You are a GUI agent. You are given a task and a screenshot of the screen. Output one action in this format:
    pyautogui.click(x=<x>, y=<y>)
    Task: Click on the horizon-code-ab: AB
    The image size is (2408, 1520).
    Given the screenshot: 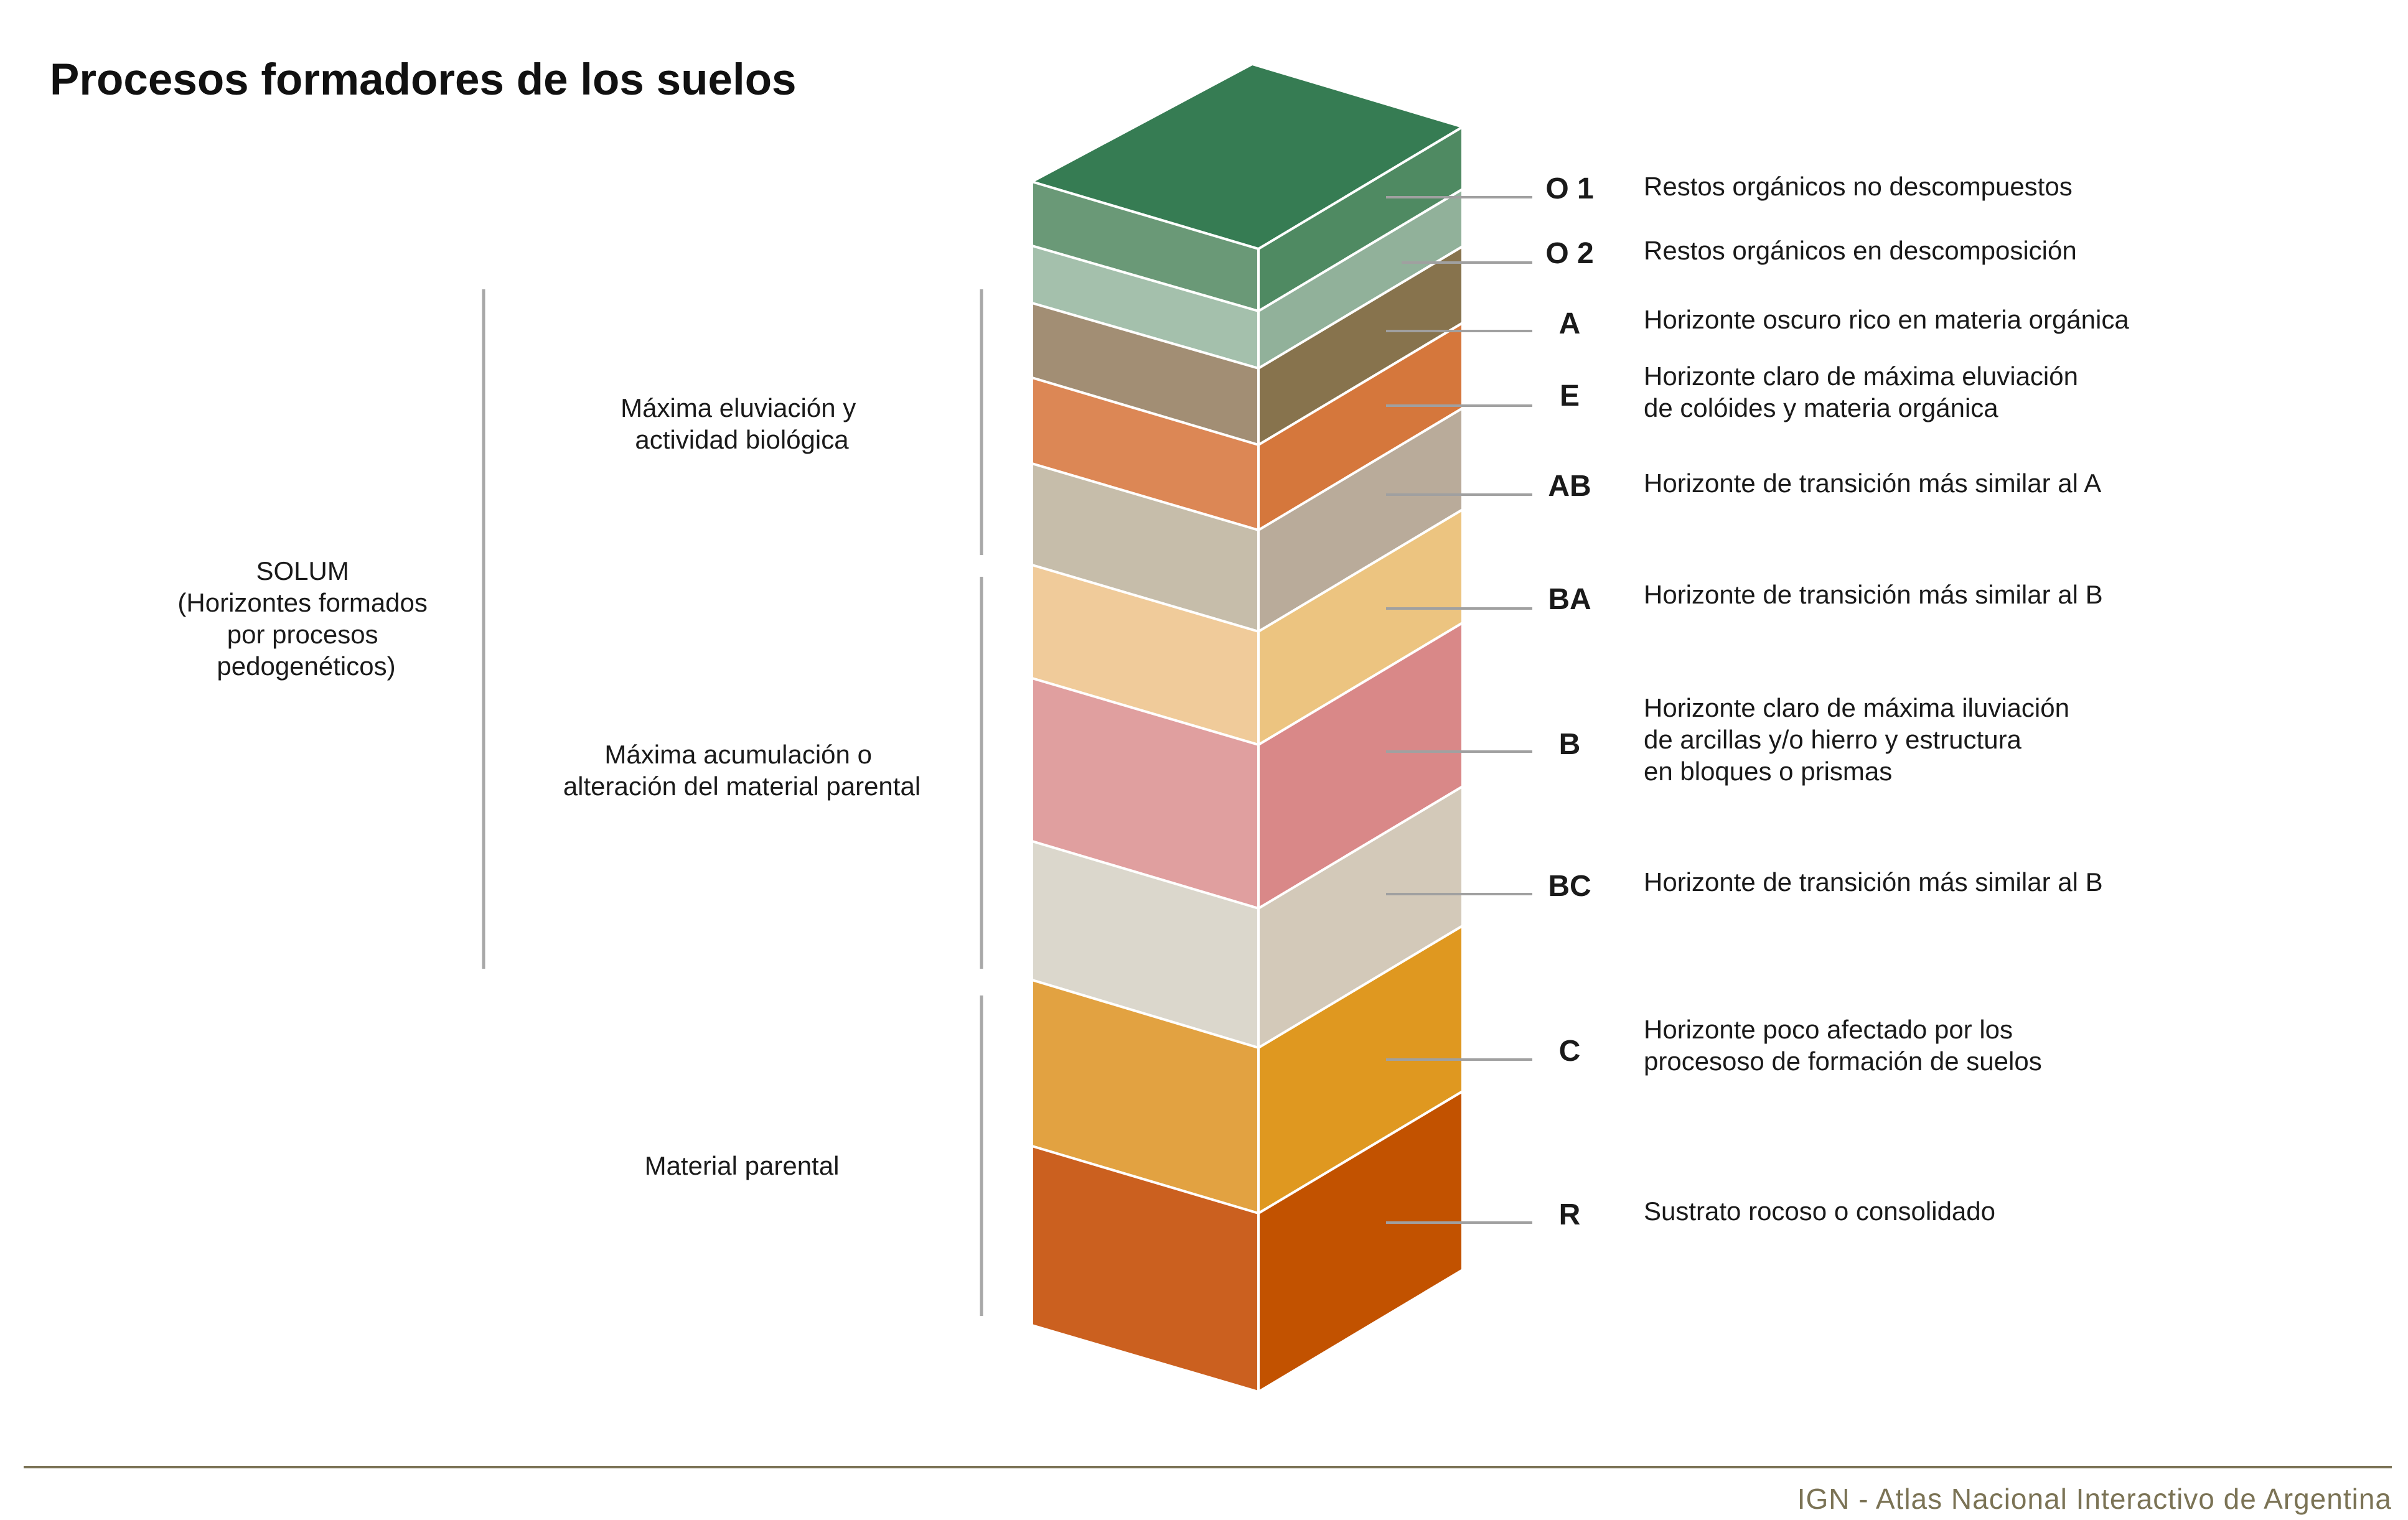 What is the action you would take?
    pyautogui.click(x=1569, y=486)
    